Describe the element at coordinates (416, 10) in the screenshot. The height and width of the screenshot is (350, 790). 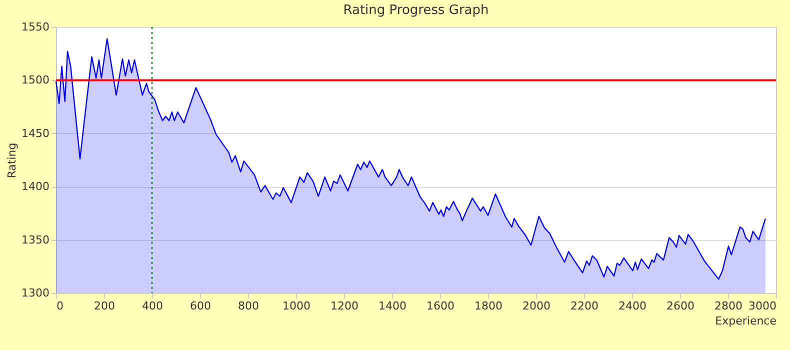
I see `chart-title: Rating Progress Graph` at that location.